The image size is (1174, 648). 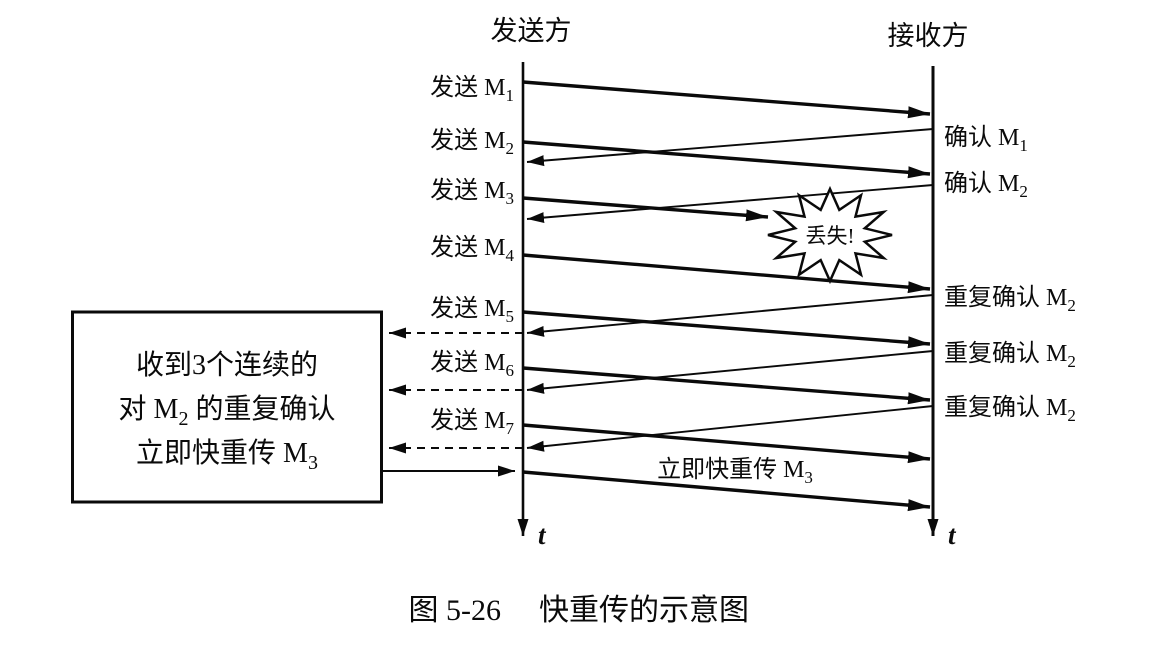 I want to click on send-label-m1: 发送 M1, so click(x=472, y=89).